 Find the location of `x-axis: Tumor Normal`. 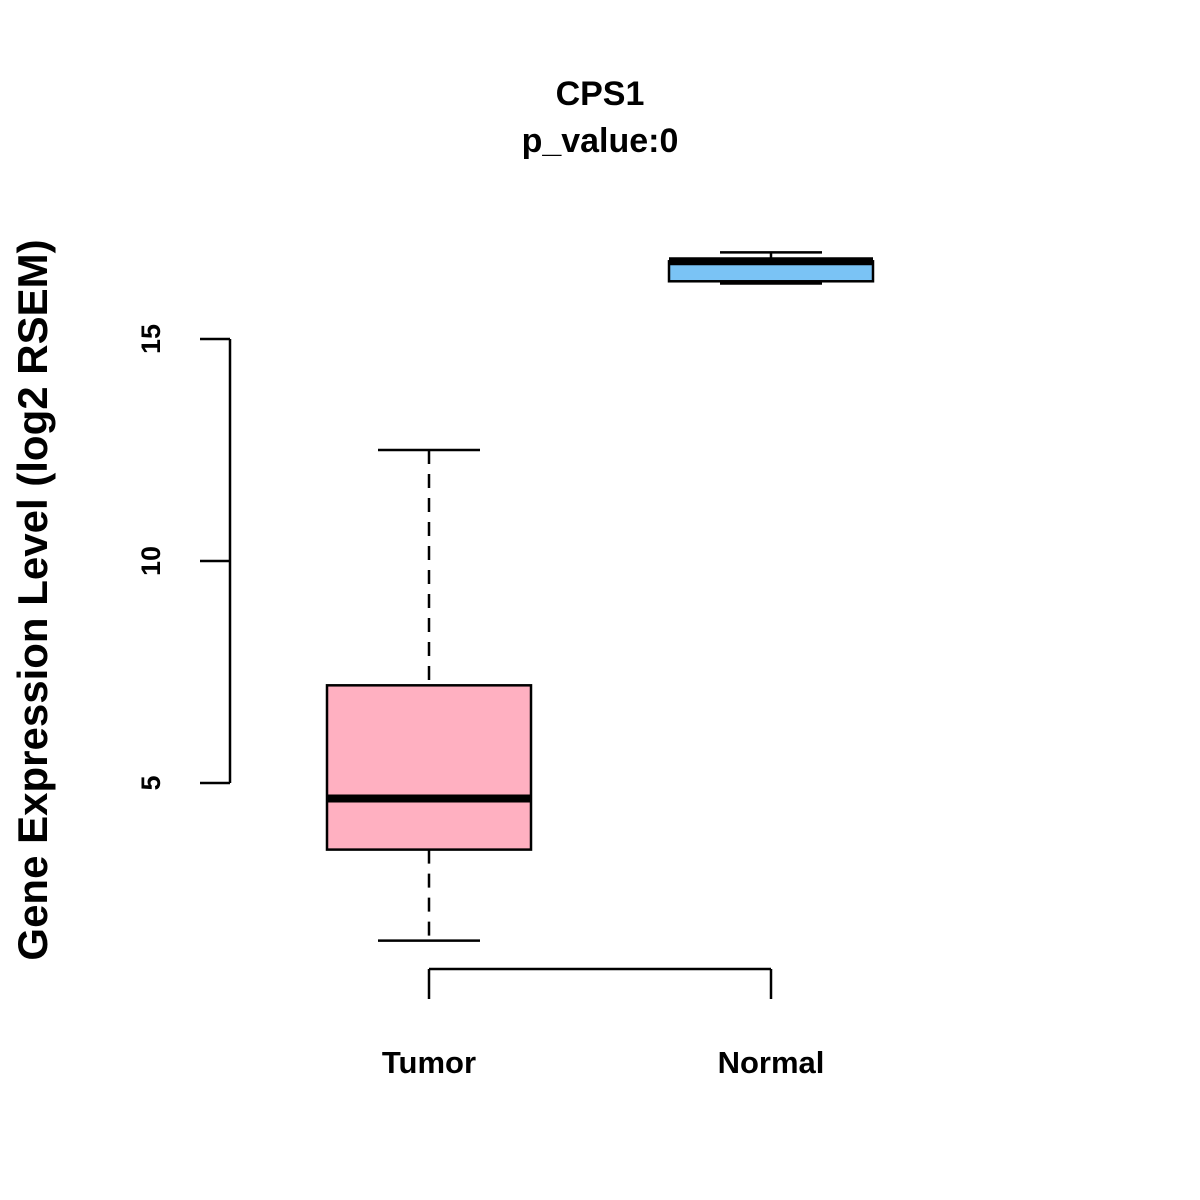

x-axis: Tumor Normal is located at coordinates (603, 1023).